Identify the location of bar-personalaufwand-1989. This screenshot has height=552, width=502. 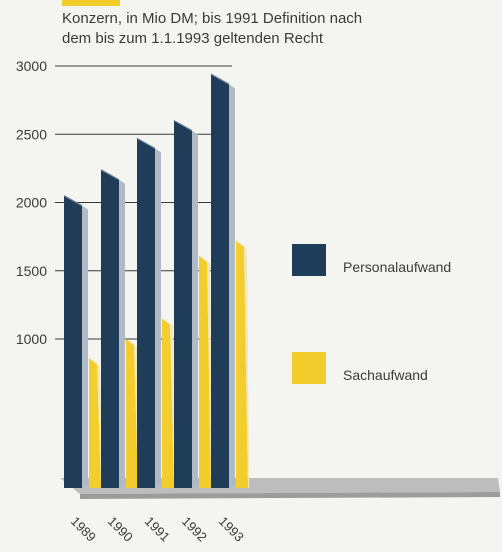
(75, 342).